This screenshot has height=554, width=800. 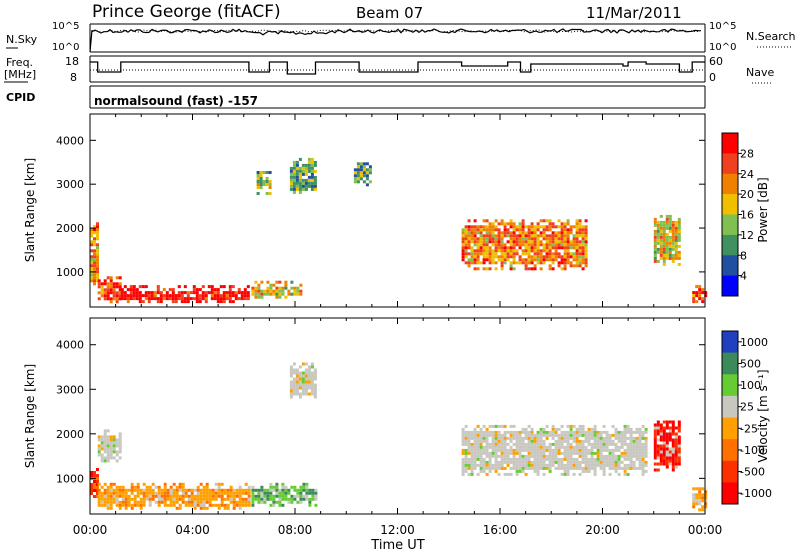 What do you see at coordinates (70, 272) in the screenshot?
I see `y-tick-label: 1000` at bounding box center [70, 272].